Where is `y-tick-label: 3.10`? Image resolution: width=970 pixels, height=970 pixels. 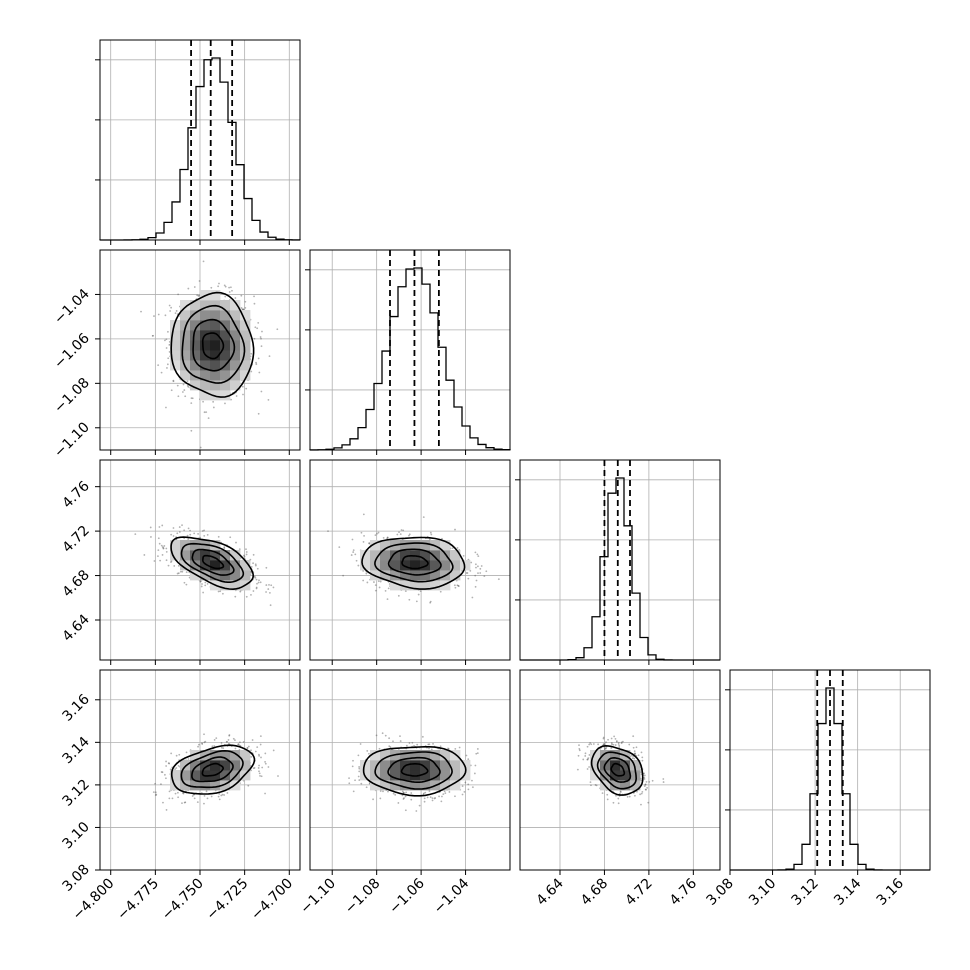 y-tick-label: 3.10 is located at coordinates (75, 835).